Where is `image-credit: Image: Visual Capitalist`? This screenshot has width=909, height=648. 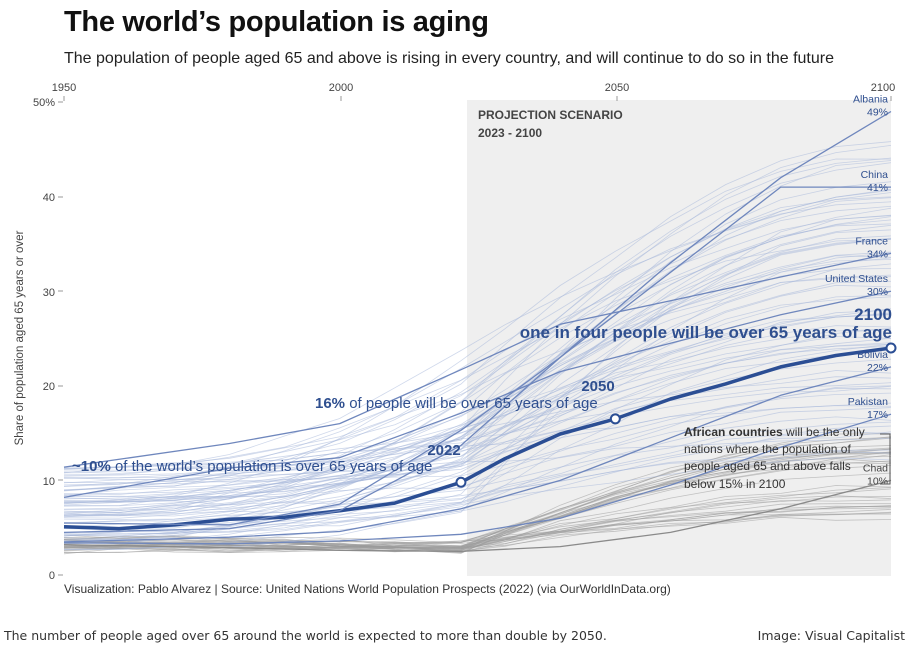 image-credit: Image: Visual Capitalist is located at coordinates (831, 635).